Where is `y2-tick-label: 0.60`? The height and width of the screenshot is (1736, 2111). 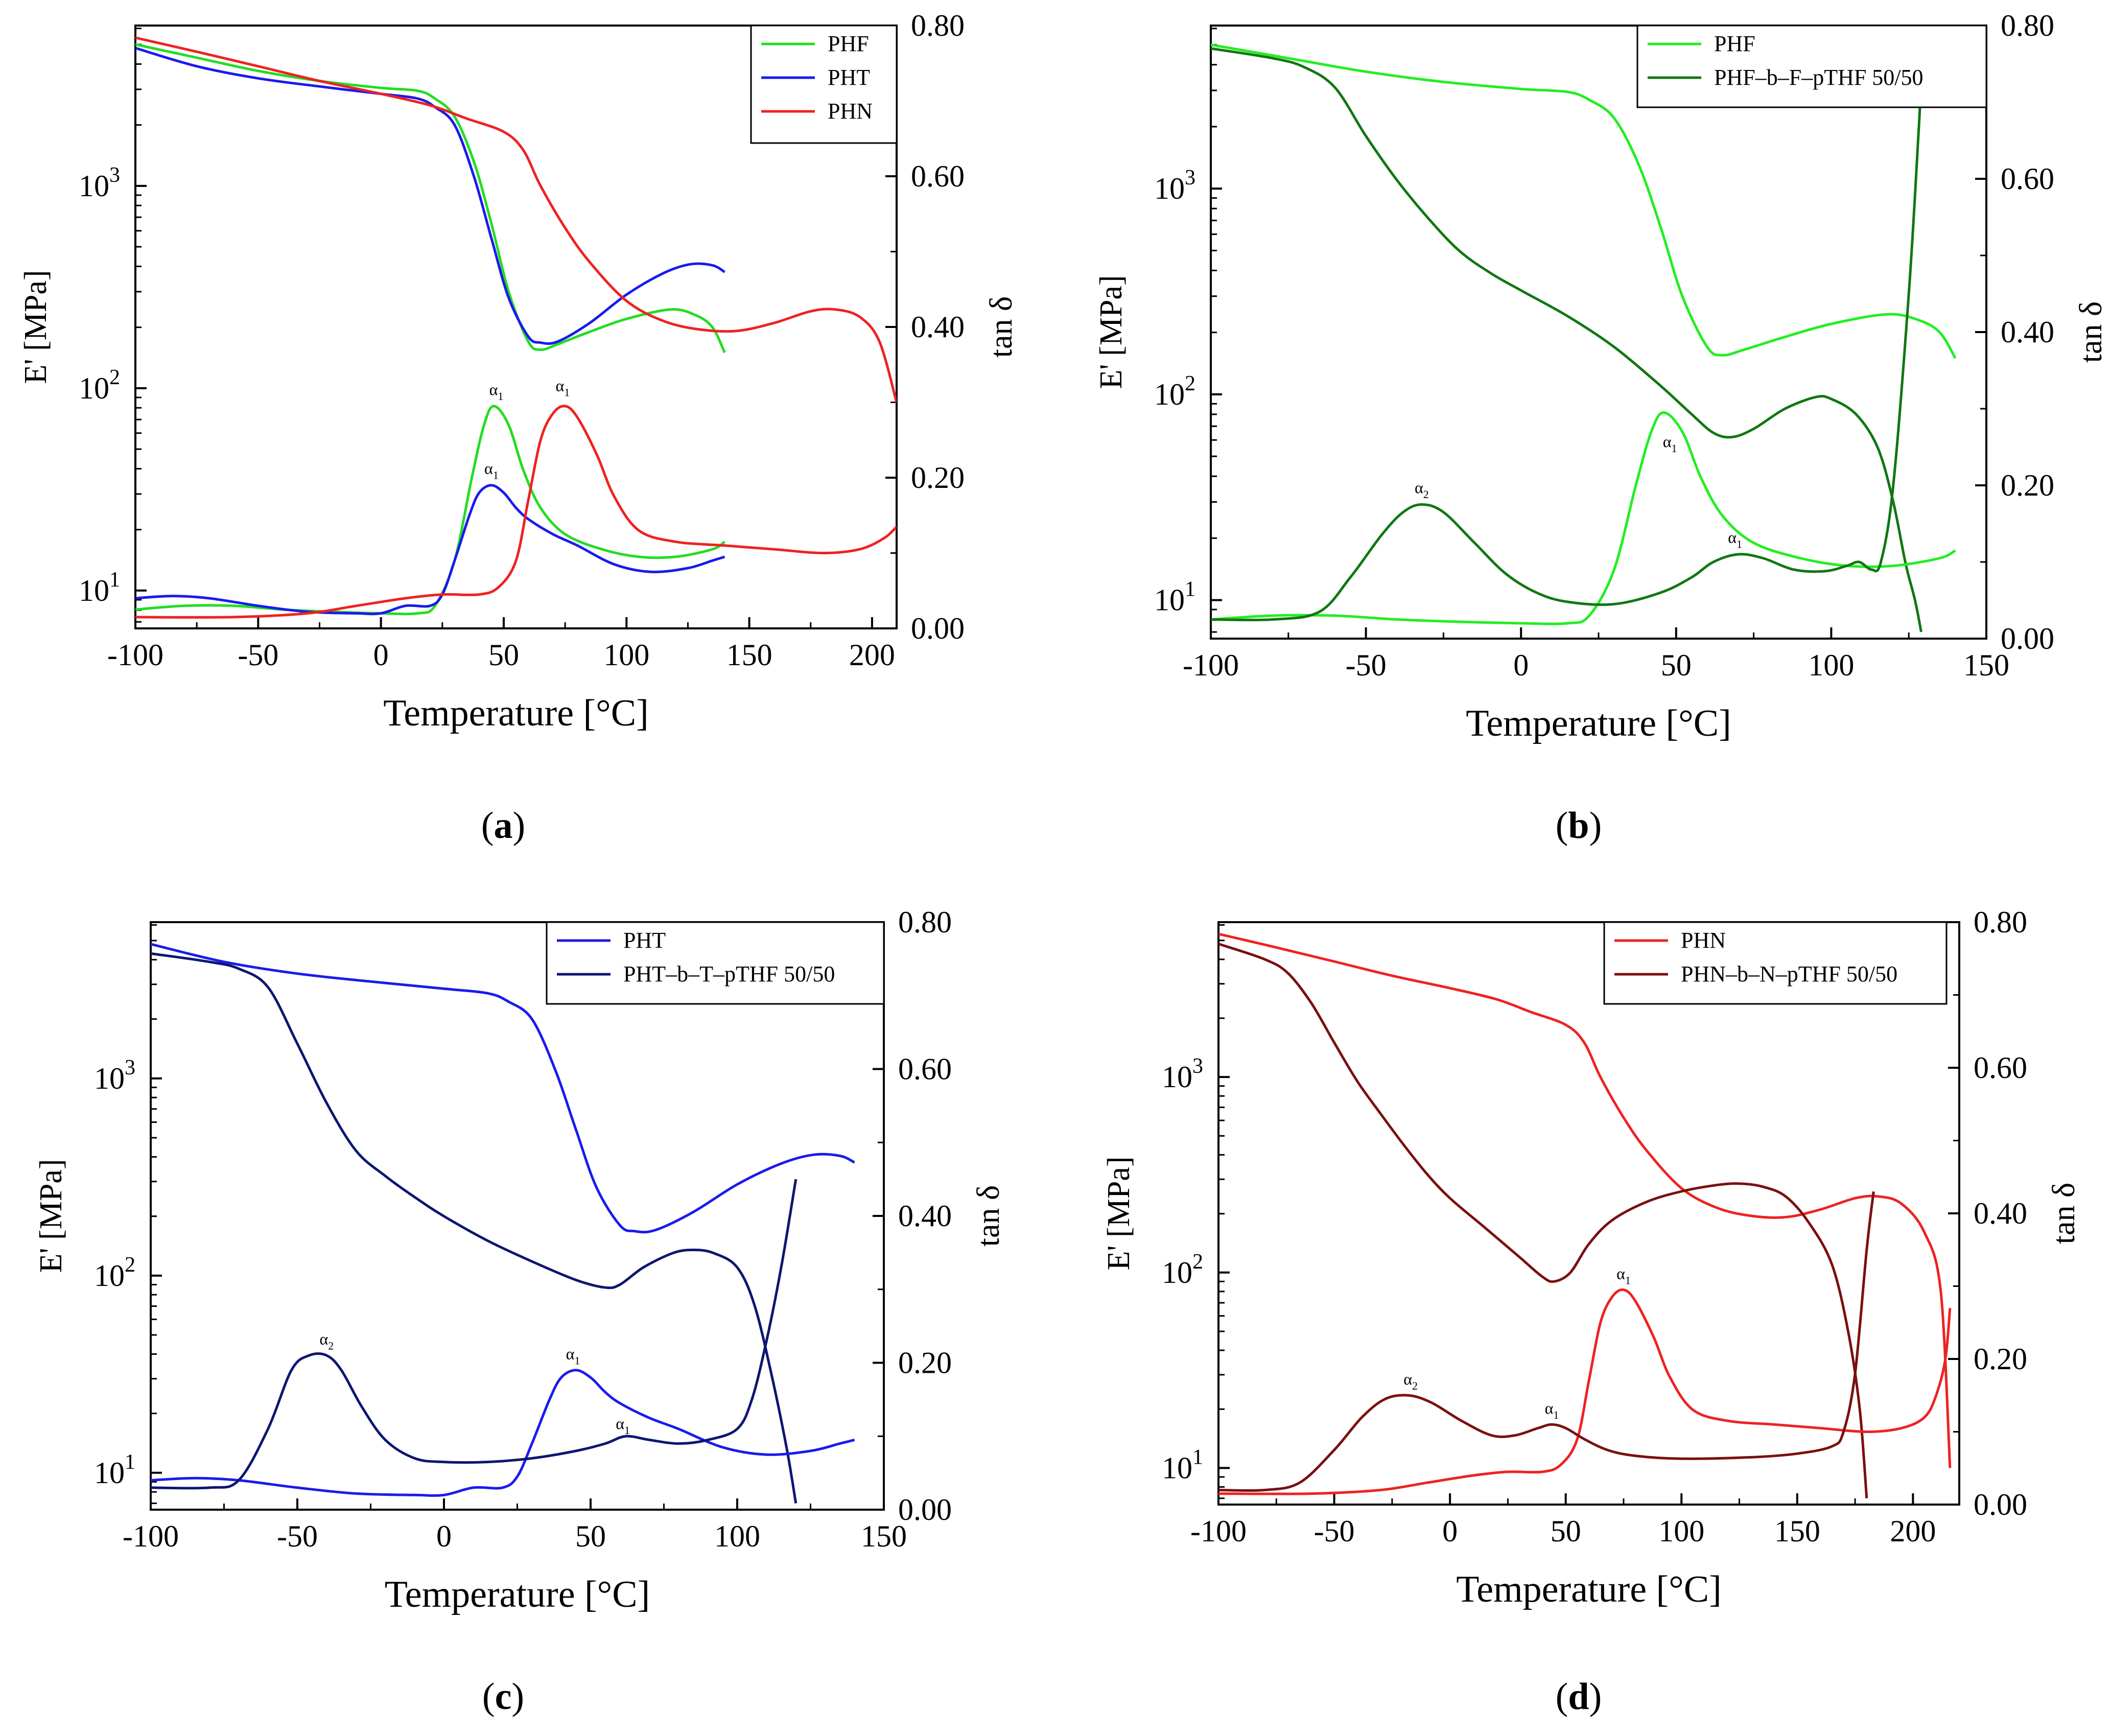
y2-tick-label: 0.60 is located at coordinates (2000, 1068).